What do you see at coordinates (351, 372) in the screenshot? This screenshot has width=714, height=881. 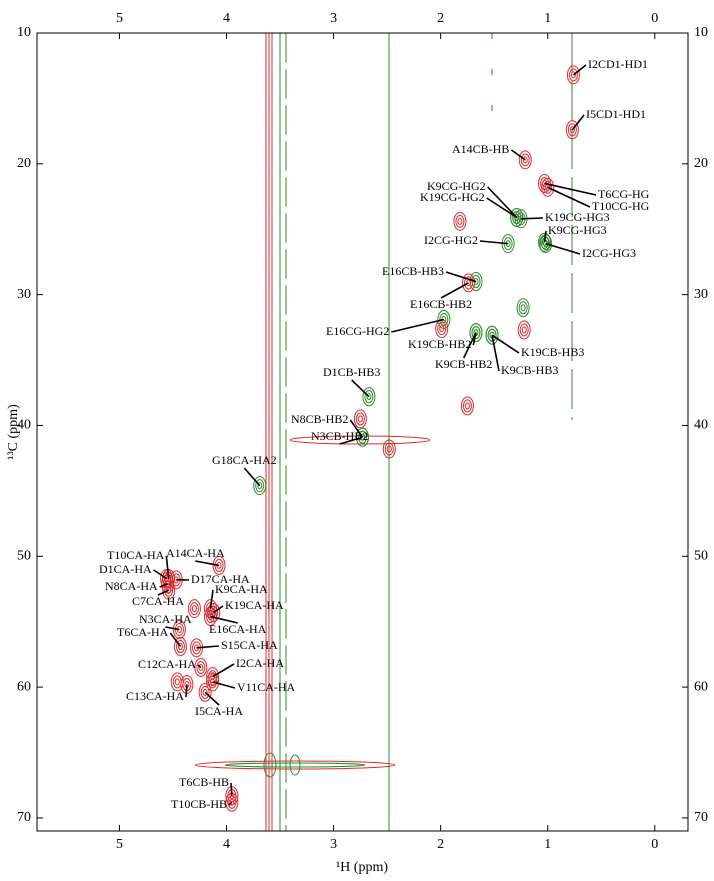 I see `peak-label: D1CB-HB3` at bounding box center [351, 372].